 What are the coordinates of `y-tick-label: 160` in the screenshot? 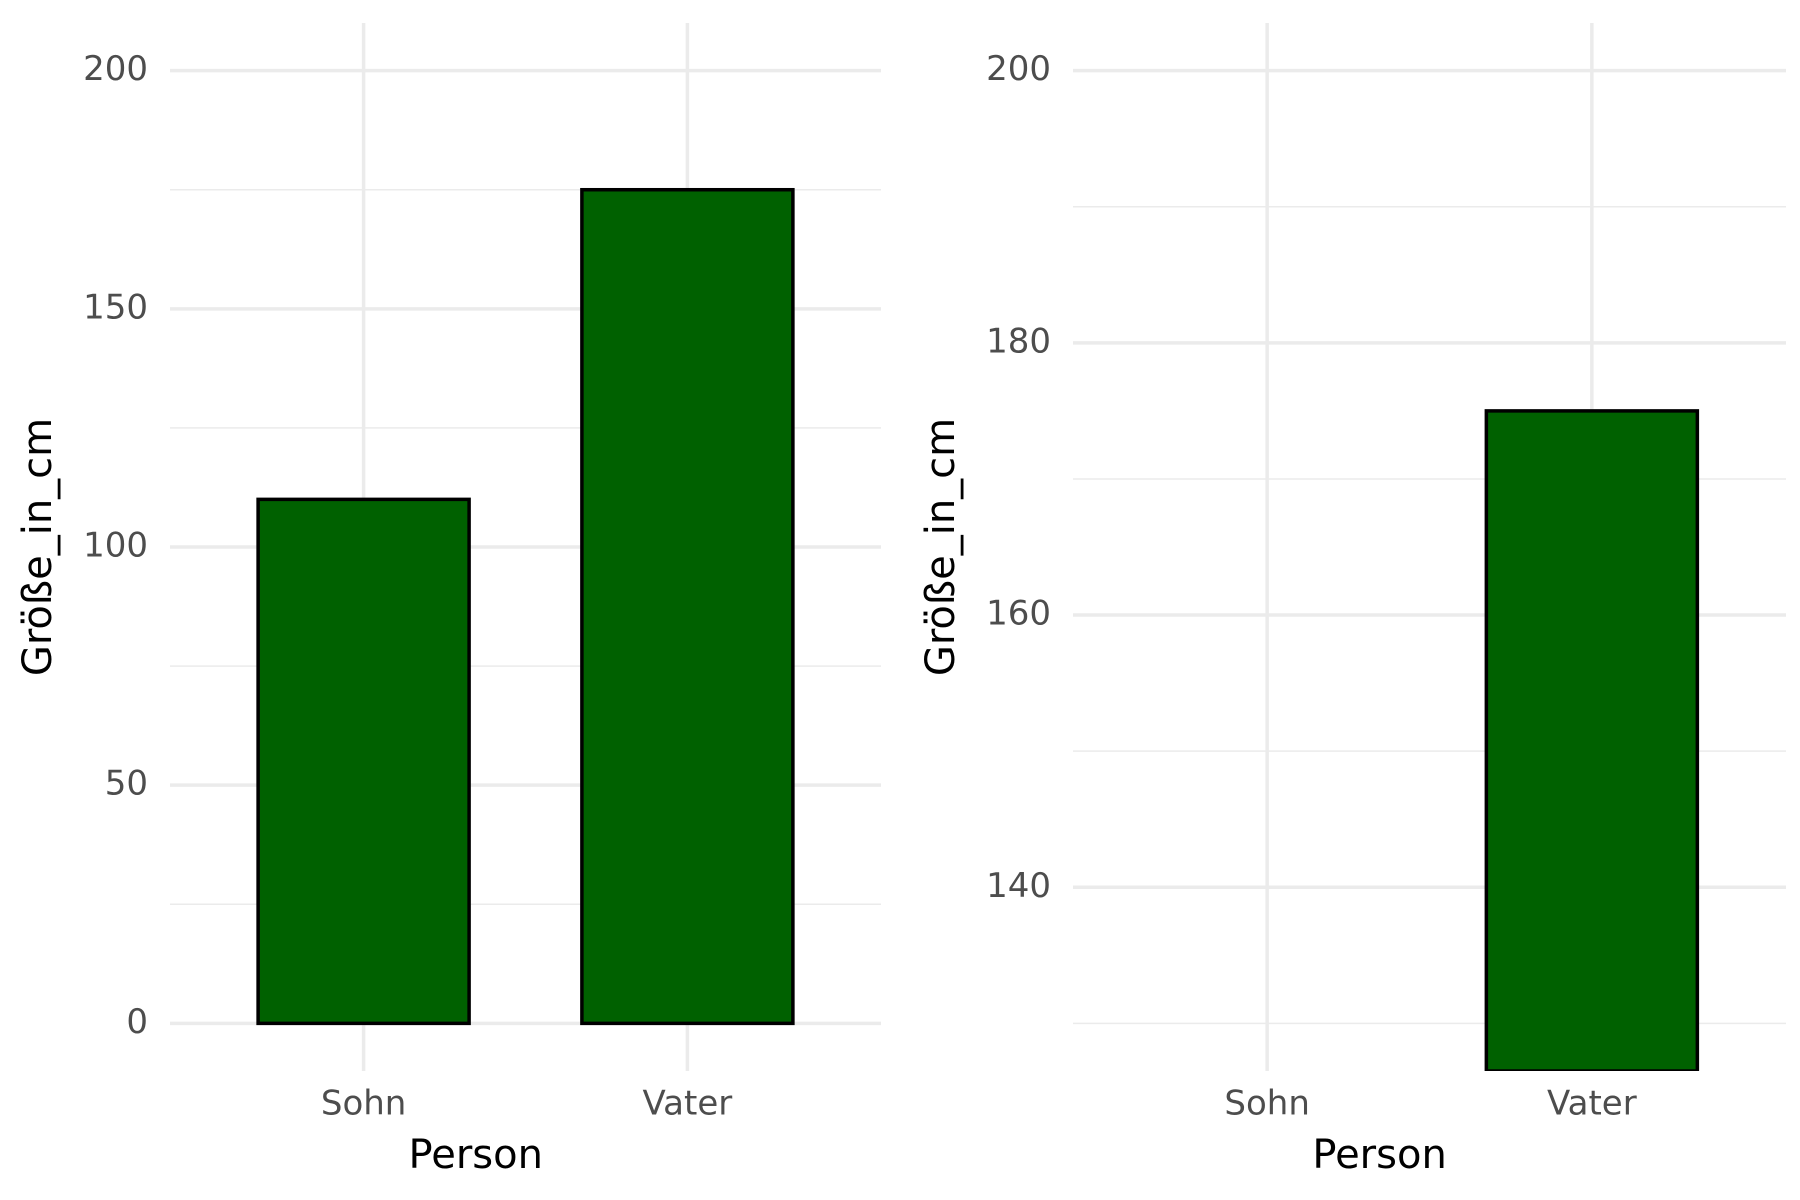 It's located at (1018, 614).